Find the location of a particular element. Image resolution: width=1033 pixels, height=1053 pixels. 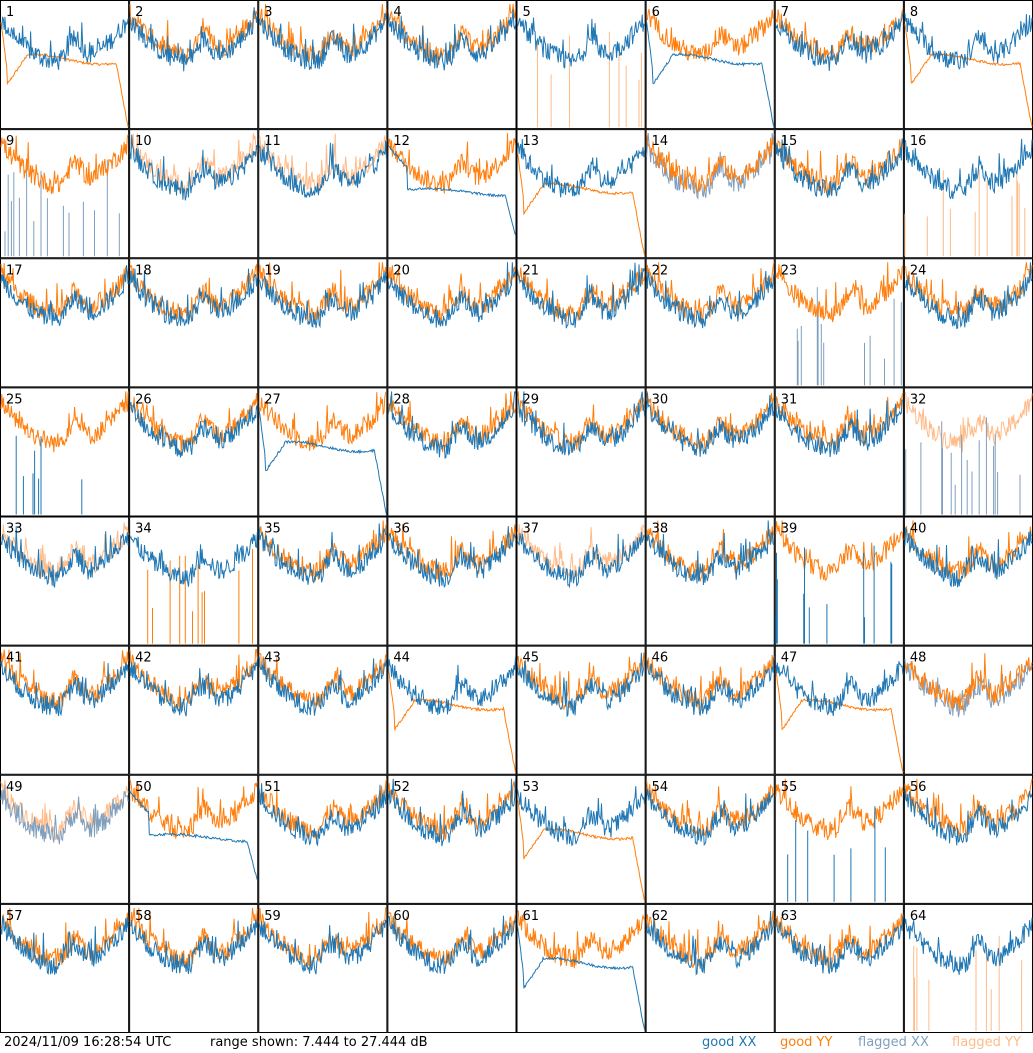

tile-number: 26 is located at coordinates (143, 399).